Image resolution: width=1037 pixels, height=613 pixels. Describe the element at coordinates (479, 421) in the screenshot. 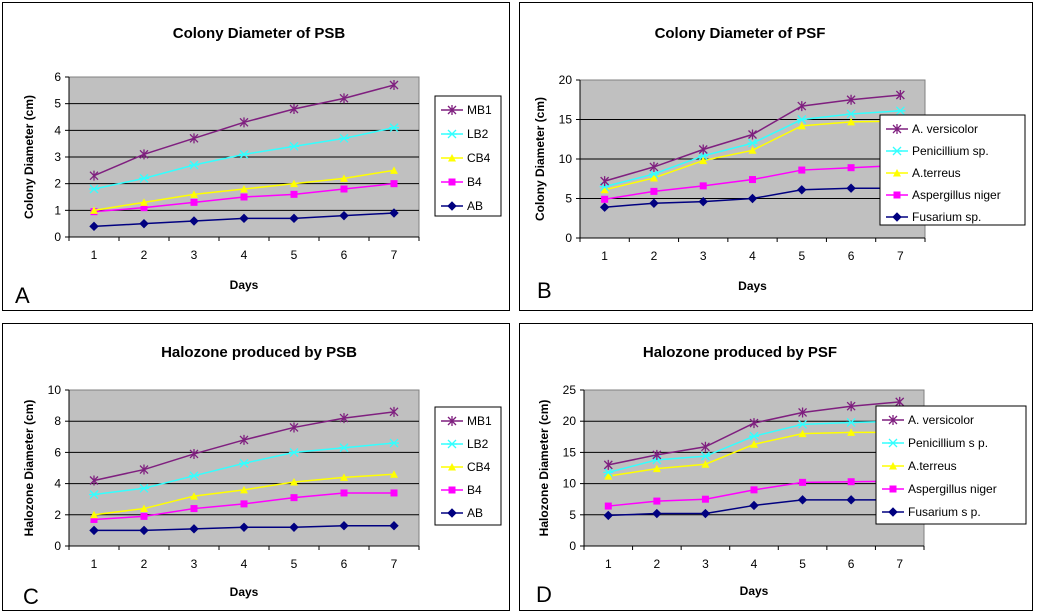

I see `legend-label: MB1` at that location.